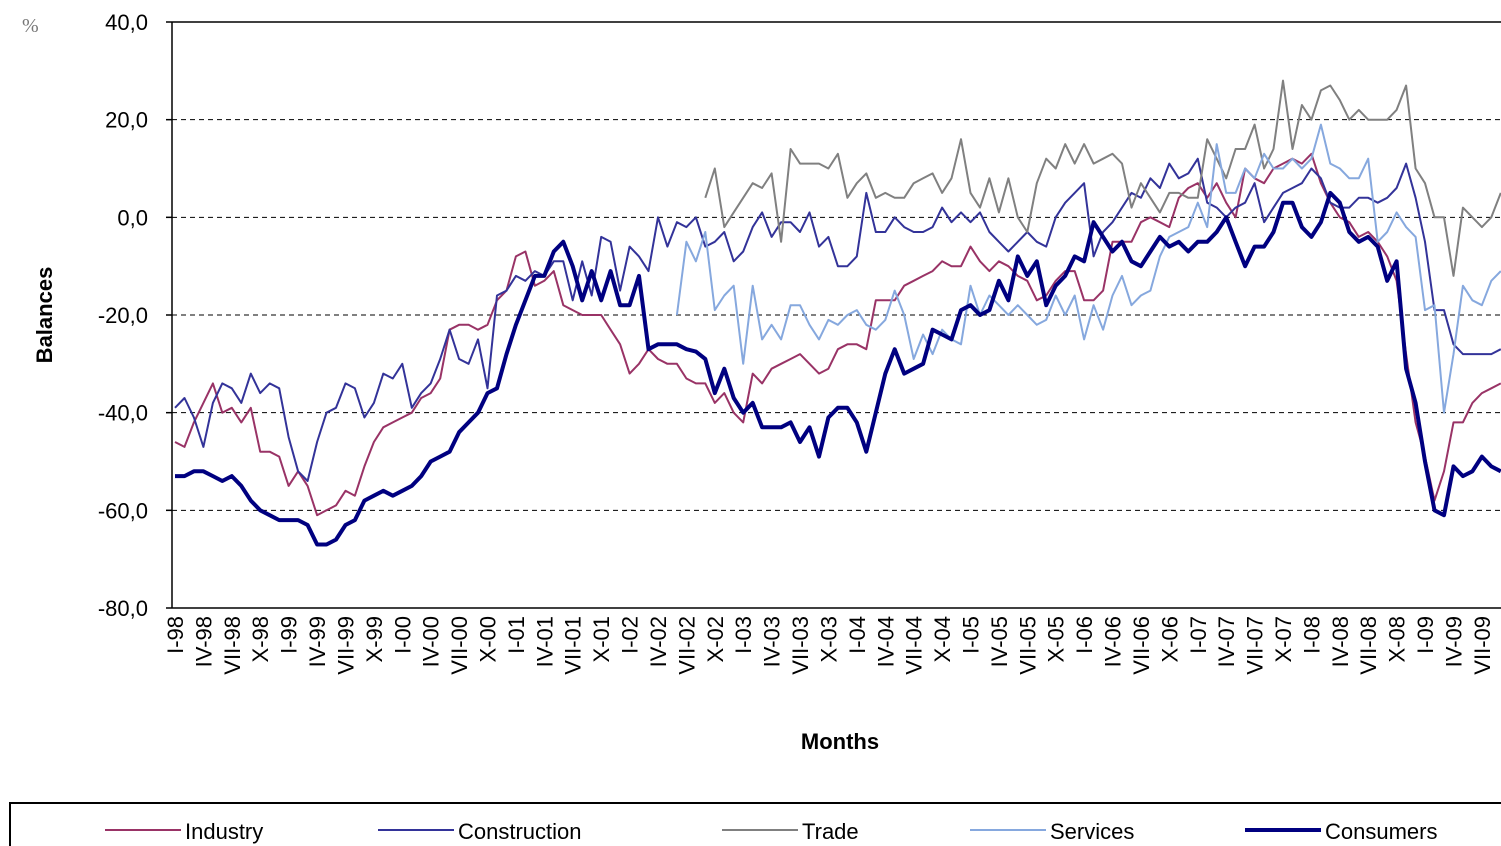 This screenshot has height=846, width=1501. What do you see at coordinates (1084, 635) in the screenshot?
I see `x-tick-label: I-06` at bounding box center [1084, 635].